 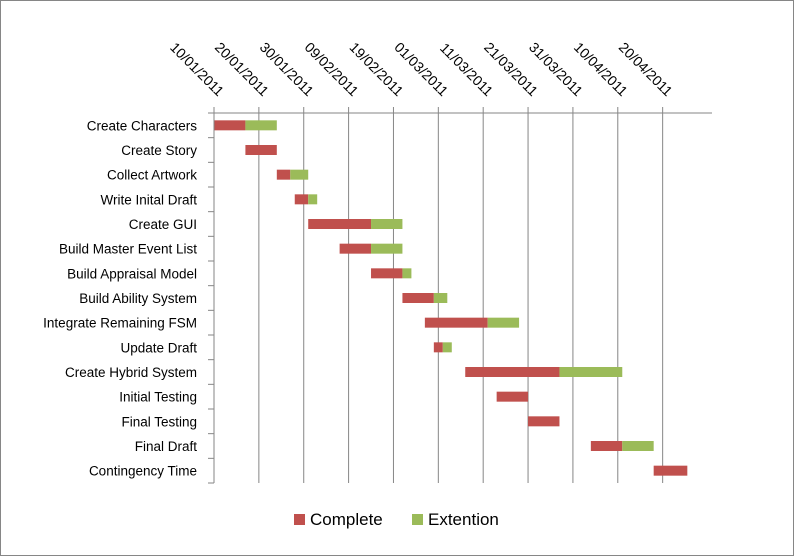 What do you see at coordinates (166, 446) in the screenshot?
I see `task-label-13: Final Draft` at bounding box center [166, 446].